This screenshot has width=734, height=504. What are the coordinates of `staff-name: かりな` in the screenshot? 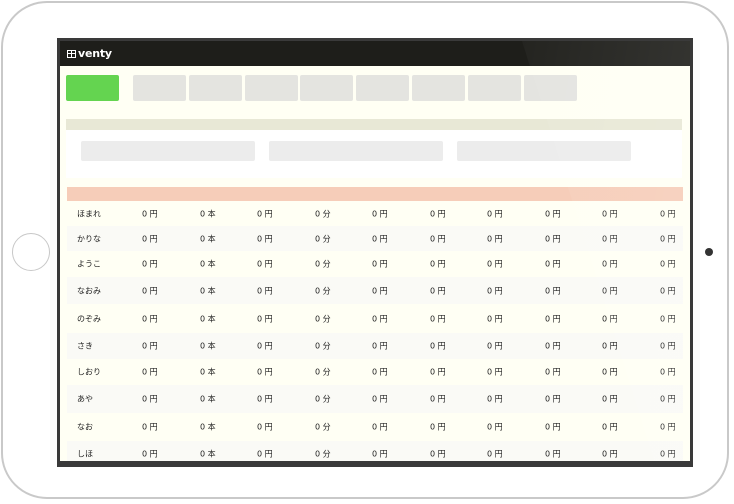 It's located at (89, 238).